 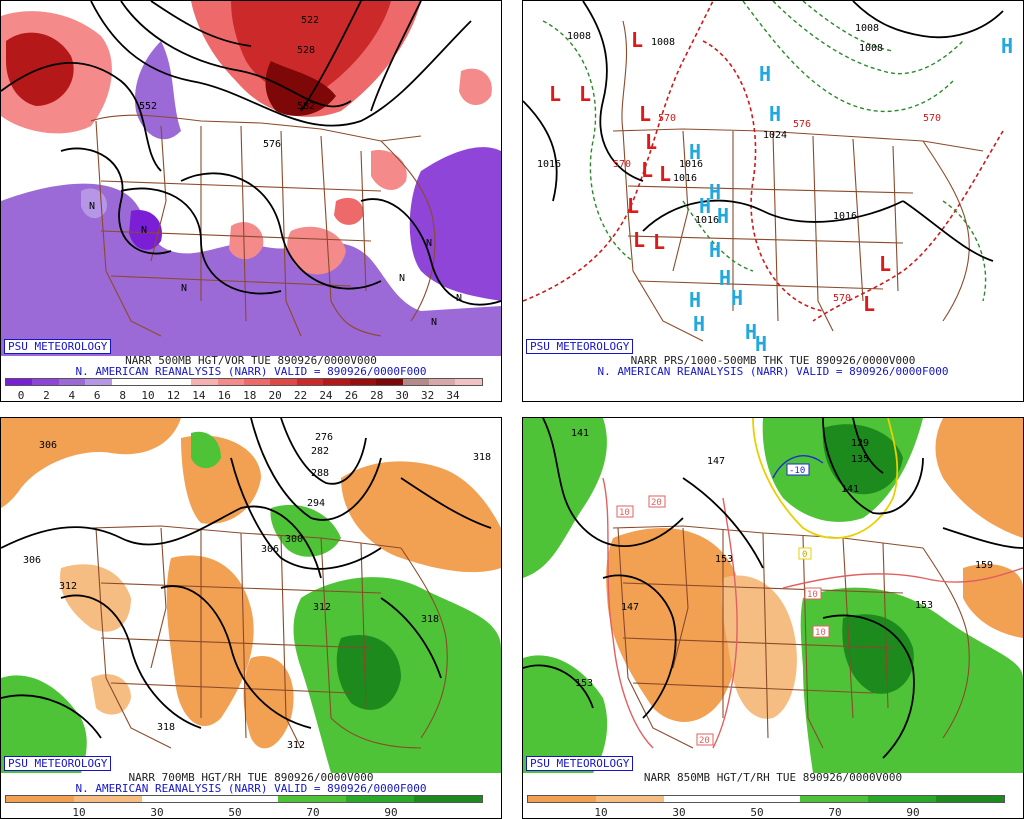 I want to click on colorbar-tick-label: 34, so click(x=453, y=395).